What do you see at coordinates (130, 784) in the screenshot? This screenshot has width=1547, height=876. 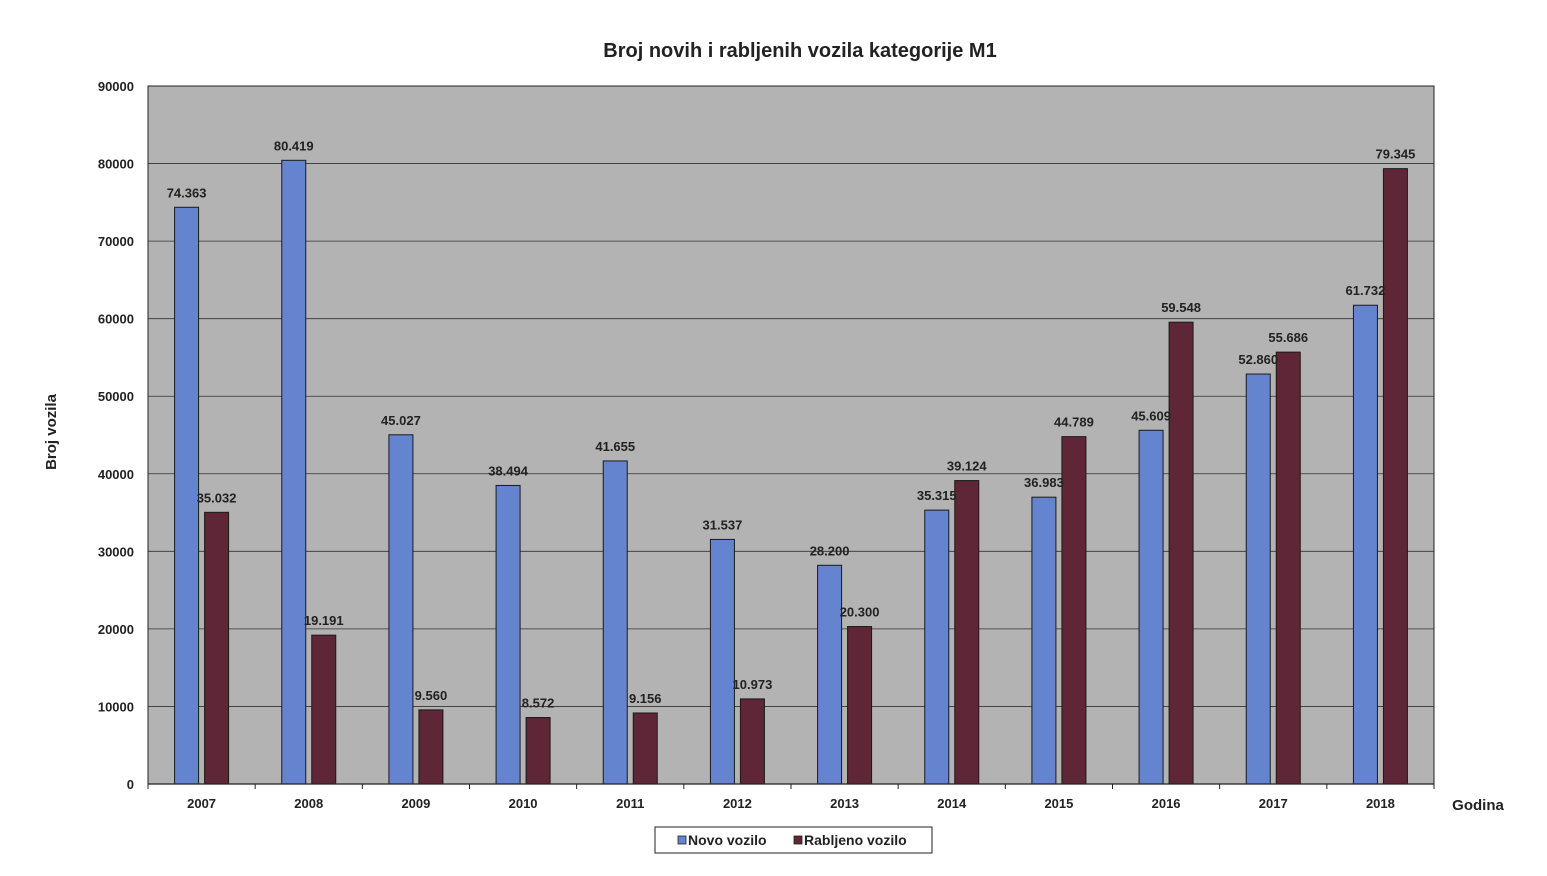 I see `y-tick-label: 0` at bounding box center [130, 784].